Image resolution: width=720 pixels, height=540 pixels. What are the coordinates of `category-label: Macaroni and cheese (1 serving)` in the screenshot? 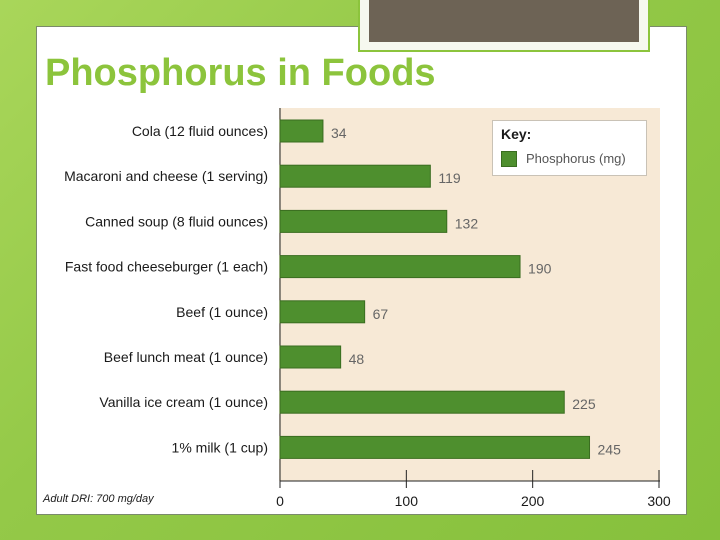 It's located at (166, 176).